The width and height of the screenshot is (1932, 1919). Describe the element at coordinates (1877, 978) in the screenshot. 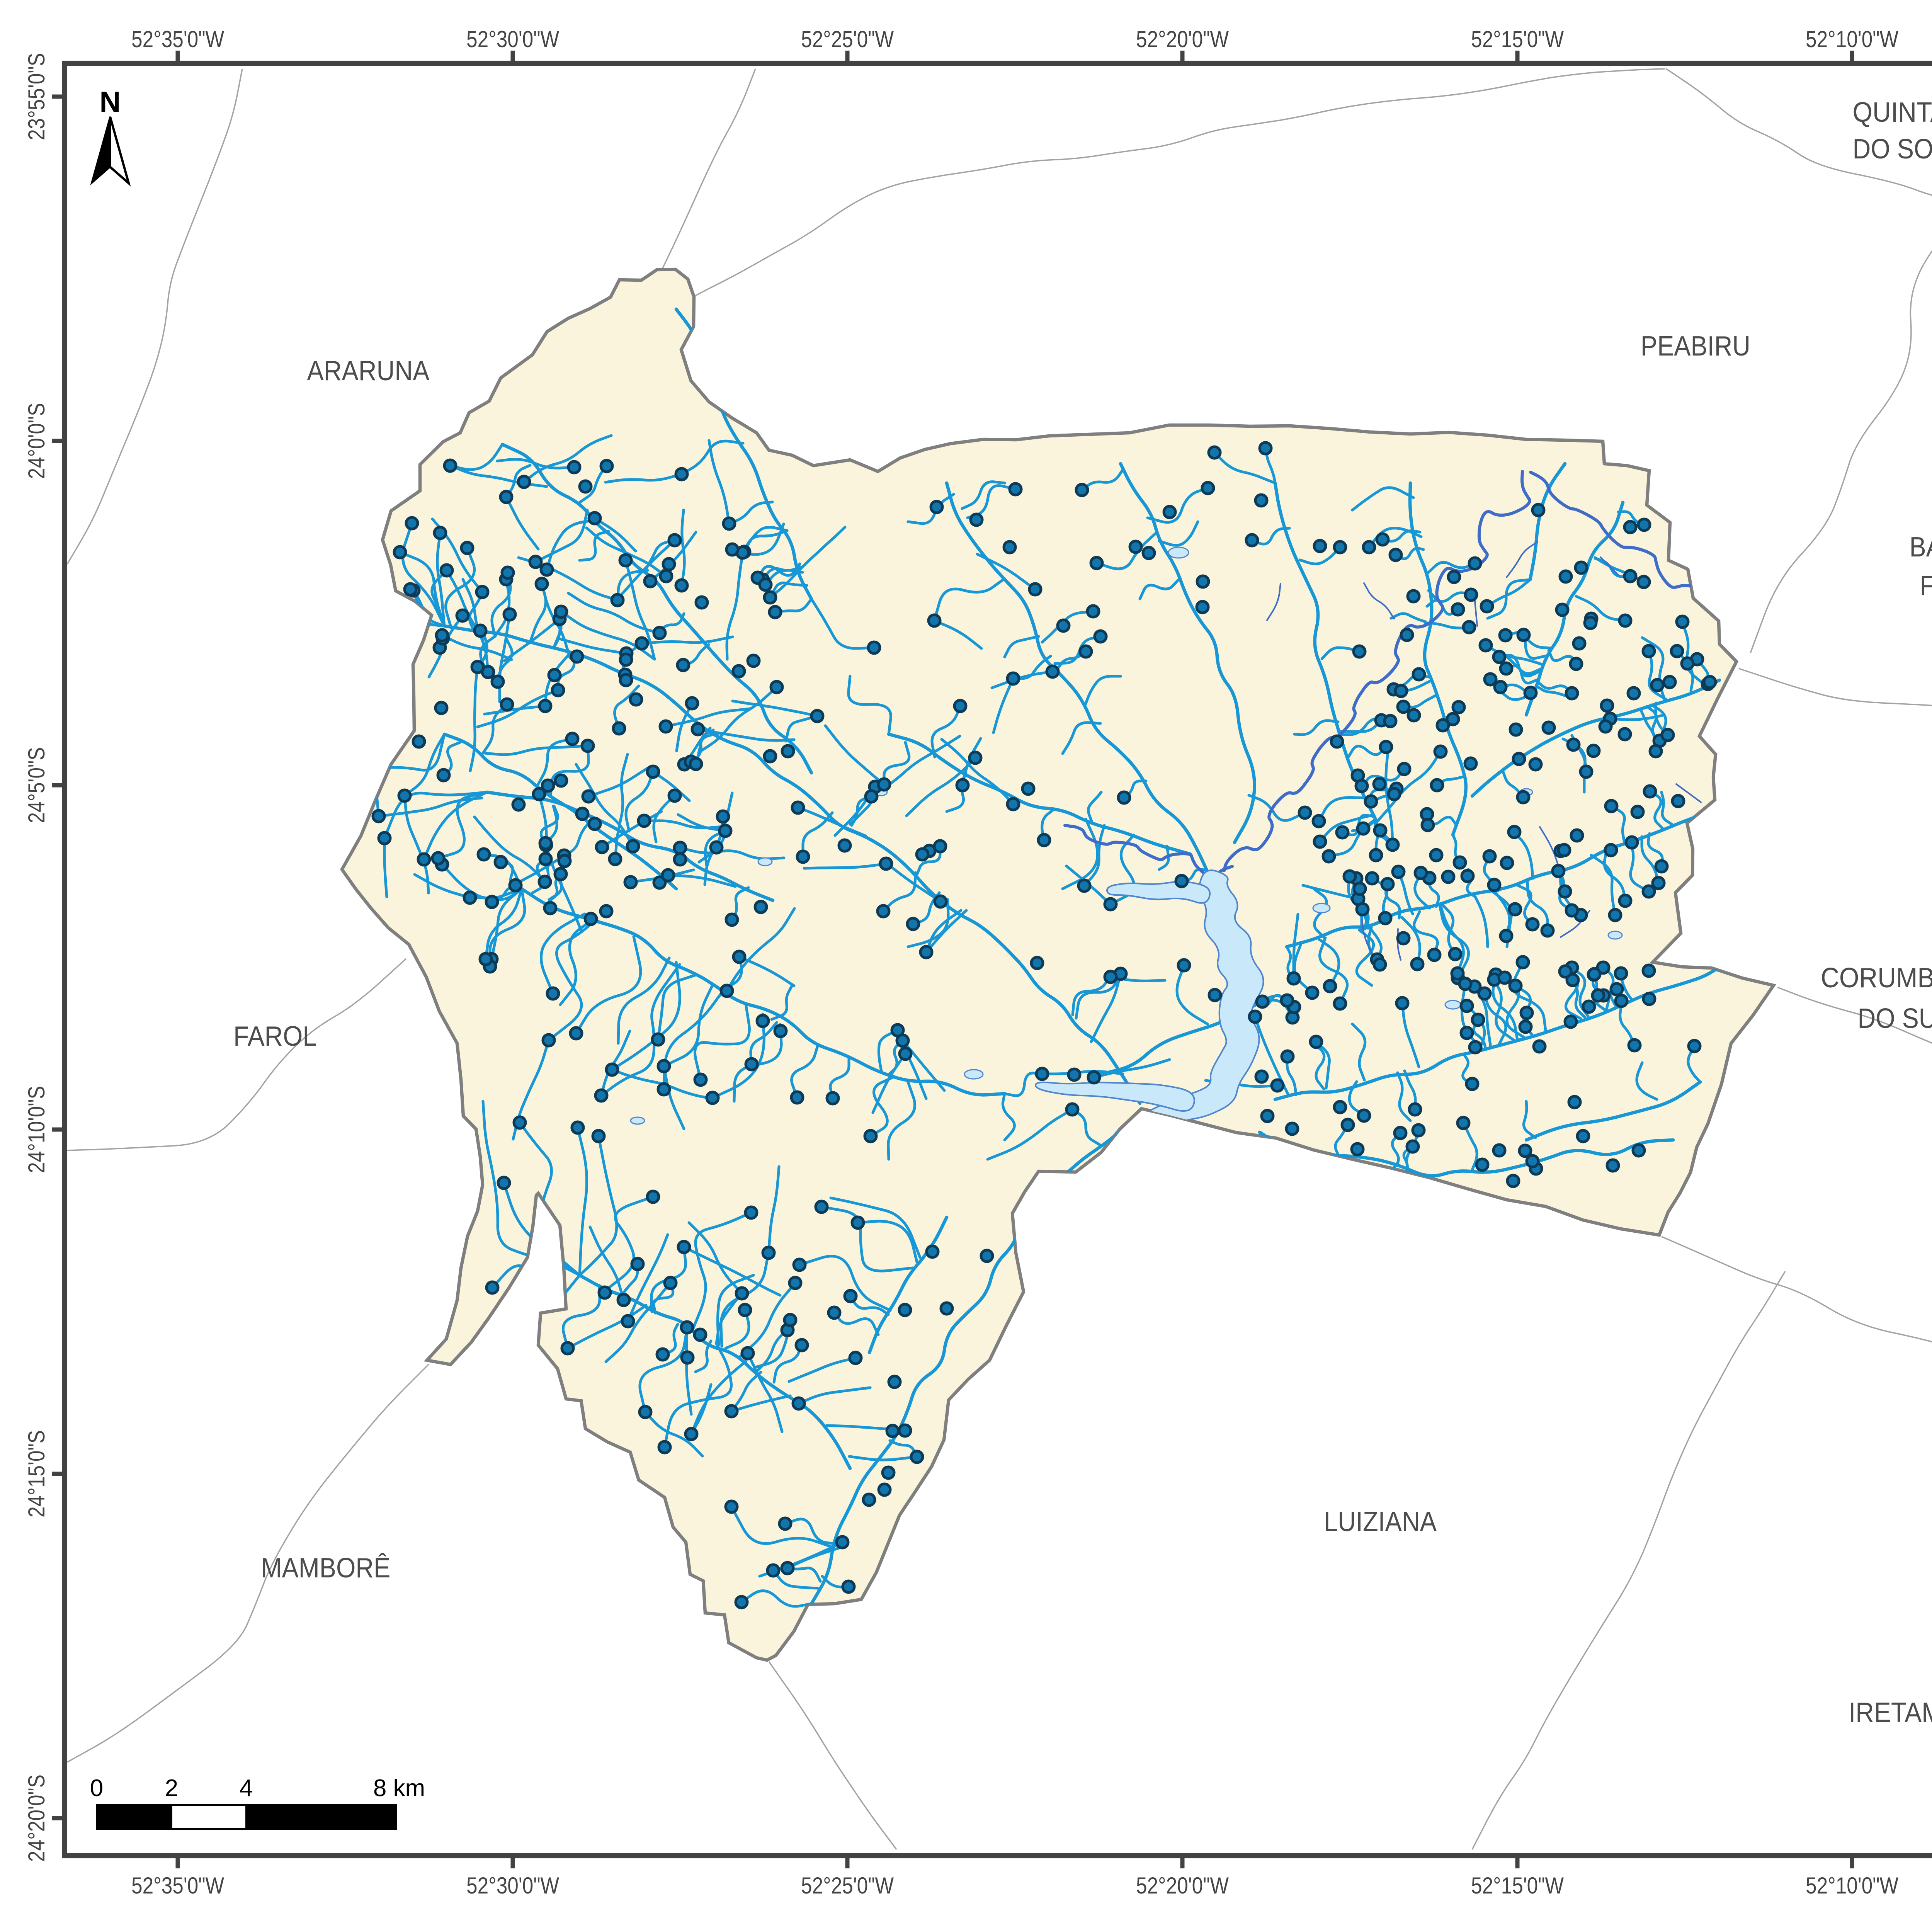

I see `svg-text: CORUMBATAÍ` at that location.